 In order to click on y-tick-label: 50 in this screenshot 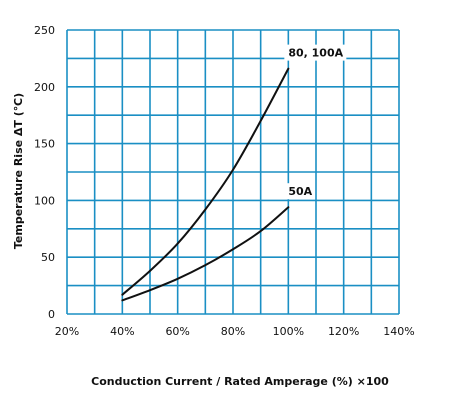, I will do `click(48, 257)`.